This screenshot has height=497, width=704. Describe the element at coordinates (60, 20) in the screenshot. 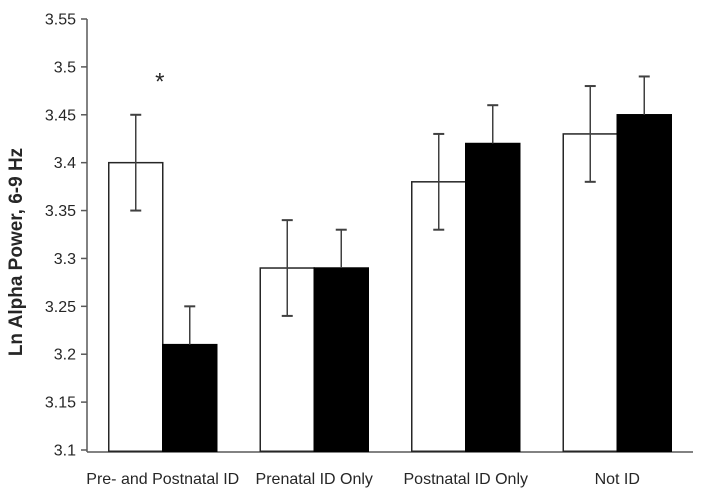

I see `y-tick-label: 3.55` at that location.